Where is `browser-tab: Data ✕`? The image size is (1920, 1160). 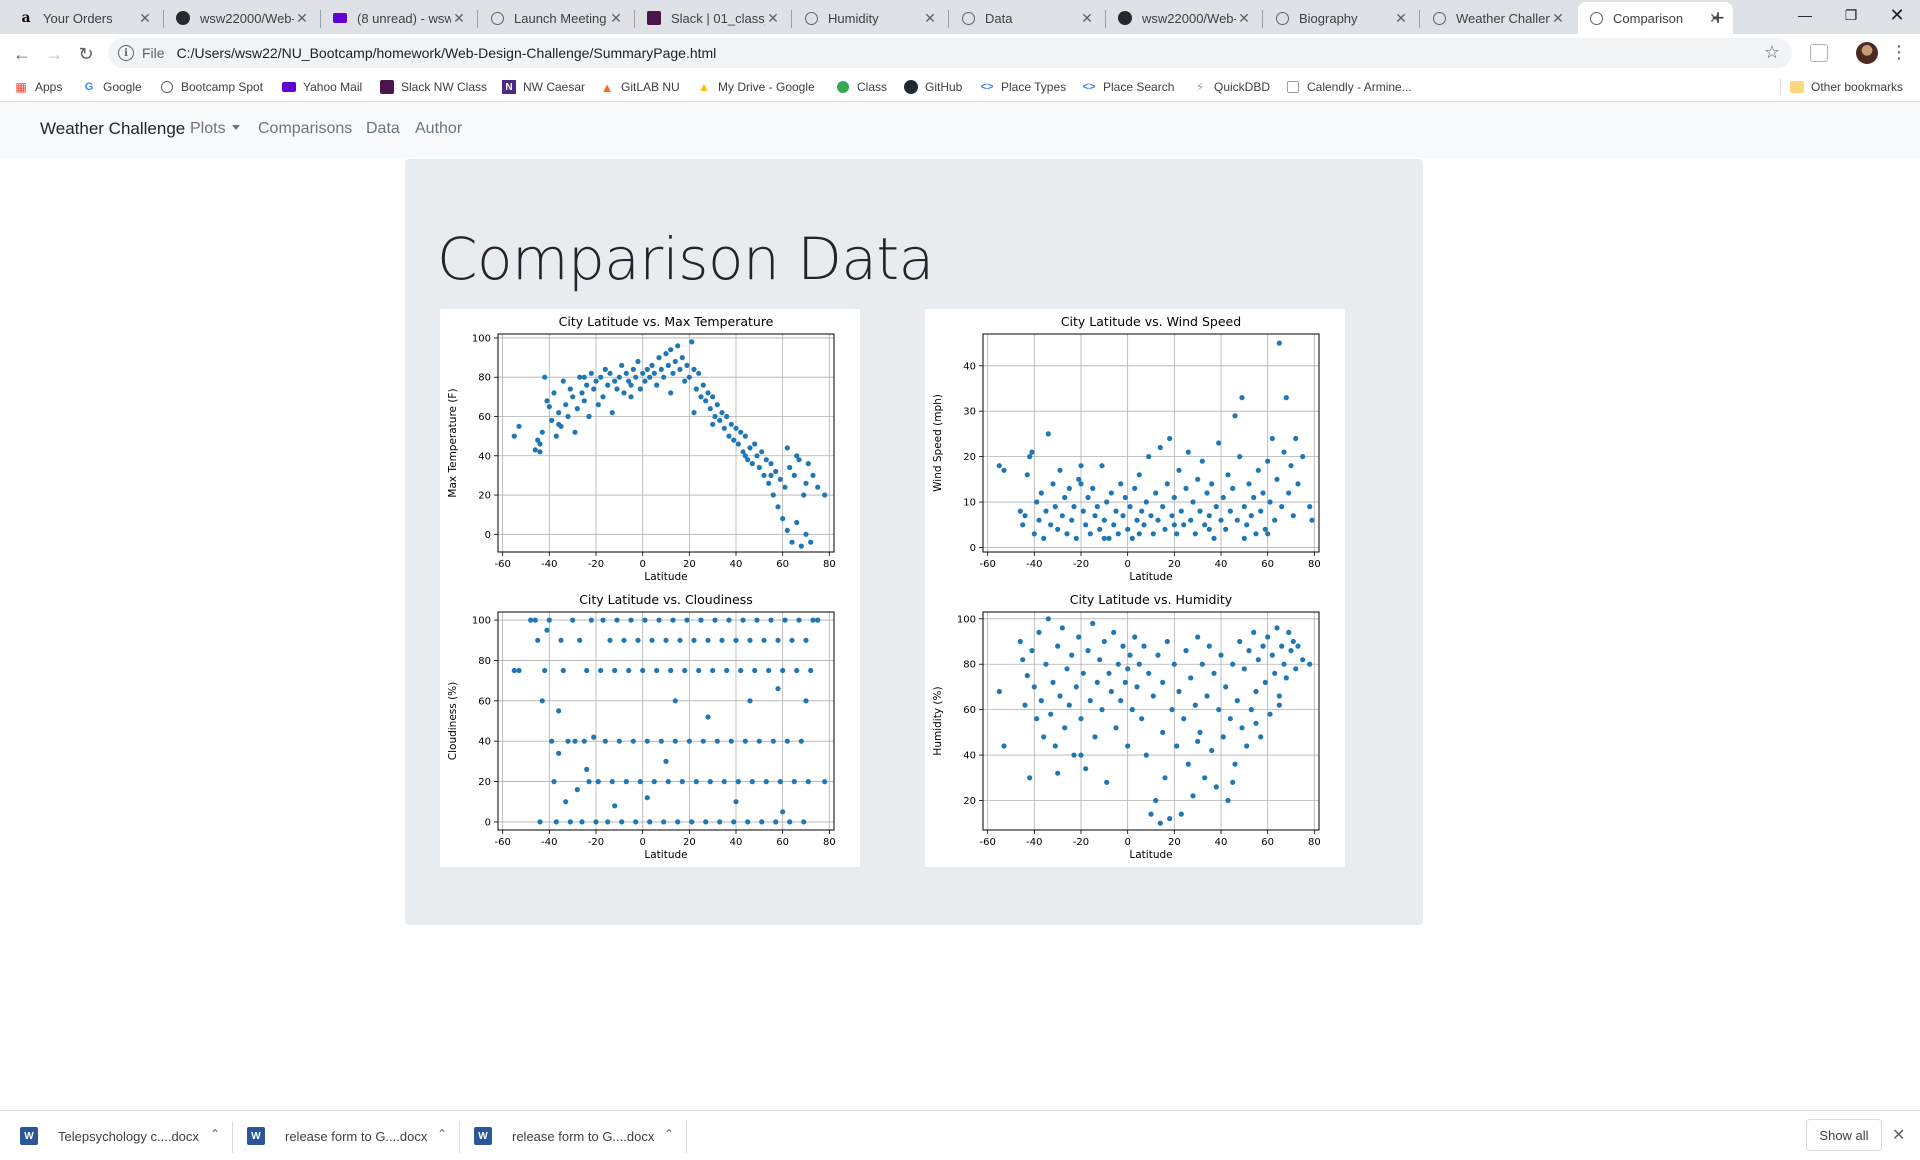
browser-tab: Data ✕ is located at coordinates (1027, 18).